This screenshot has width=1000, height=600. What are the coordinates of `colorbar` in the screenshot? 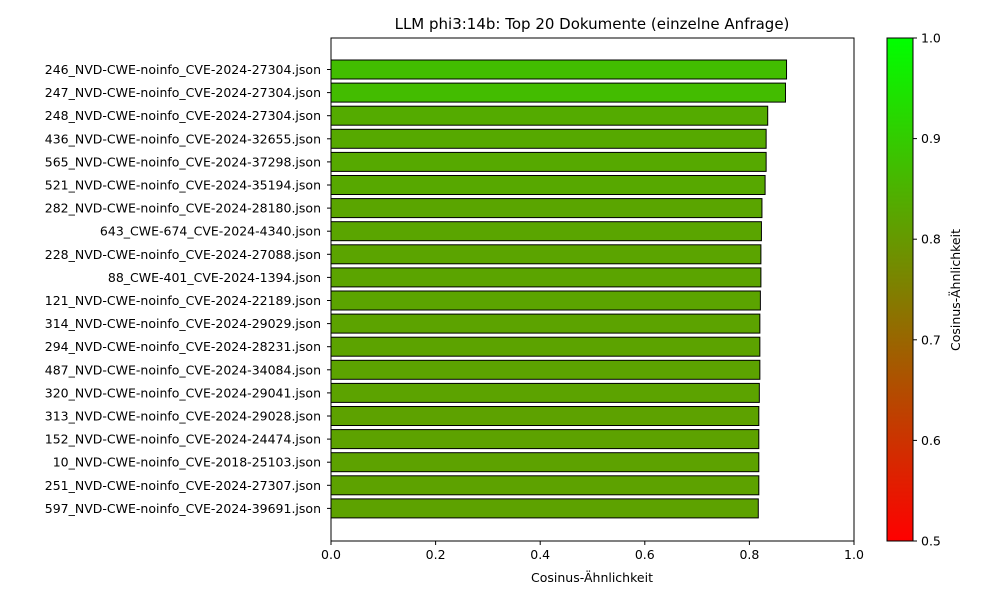 It's located at (900, 289).